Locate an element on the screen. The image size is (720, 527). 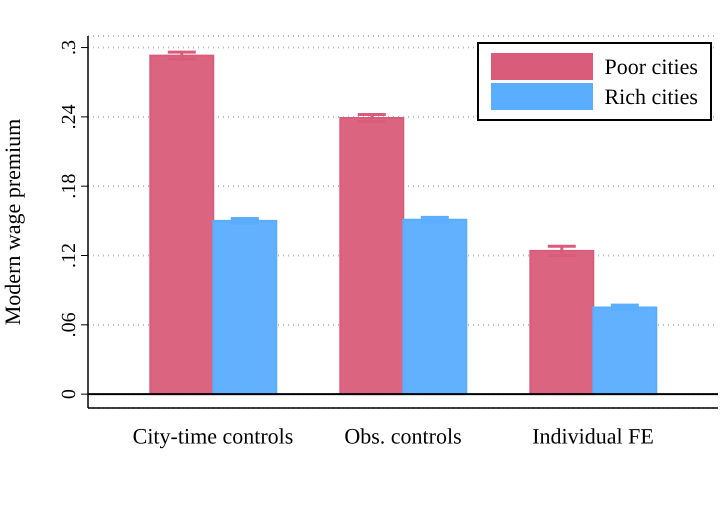
y-tick-label: 0 is located at coordinates (69, 394).